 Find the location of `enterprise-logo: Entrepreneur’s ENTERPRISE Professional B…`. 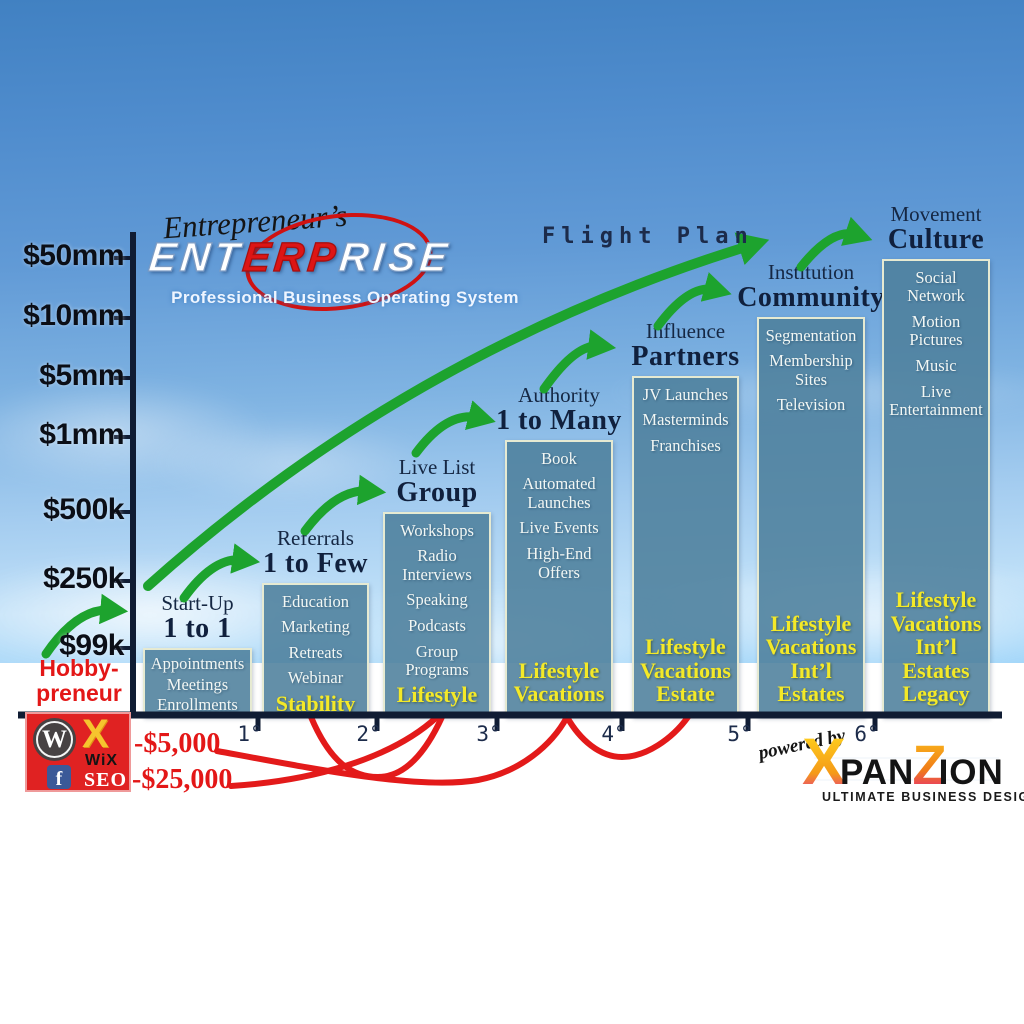

enterprise-logo: Entrepreneur’s ENTERPRISE Professional B… is located at coordinates (355, 260).